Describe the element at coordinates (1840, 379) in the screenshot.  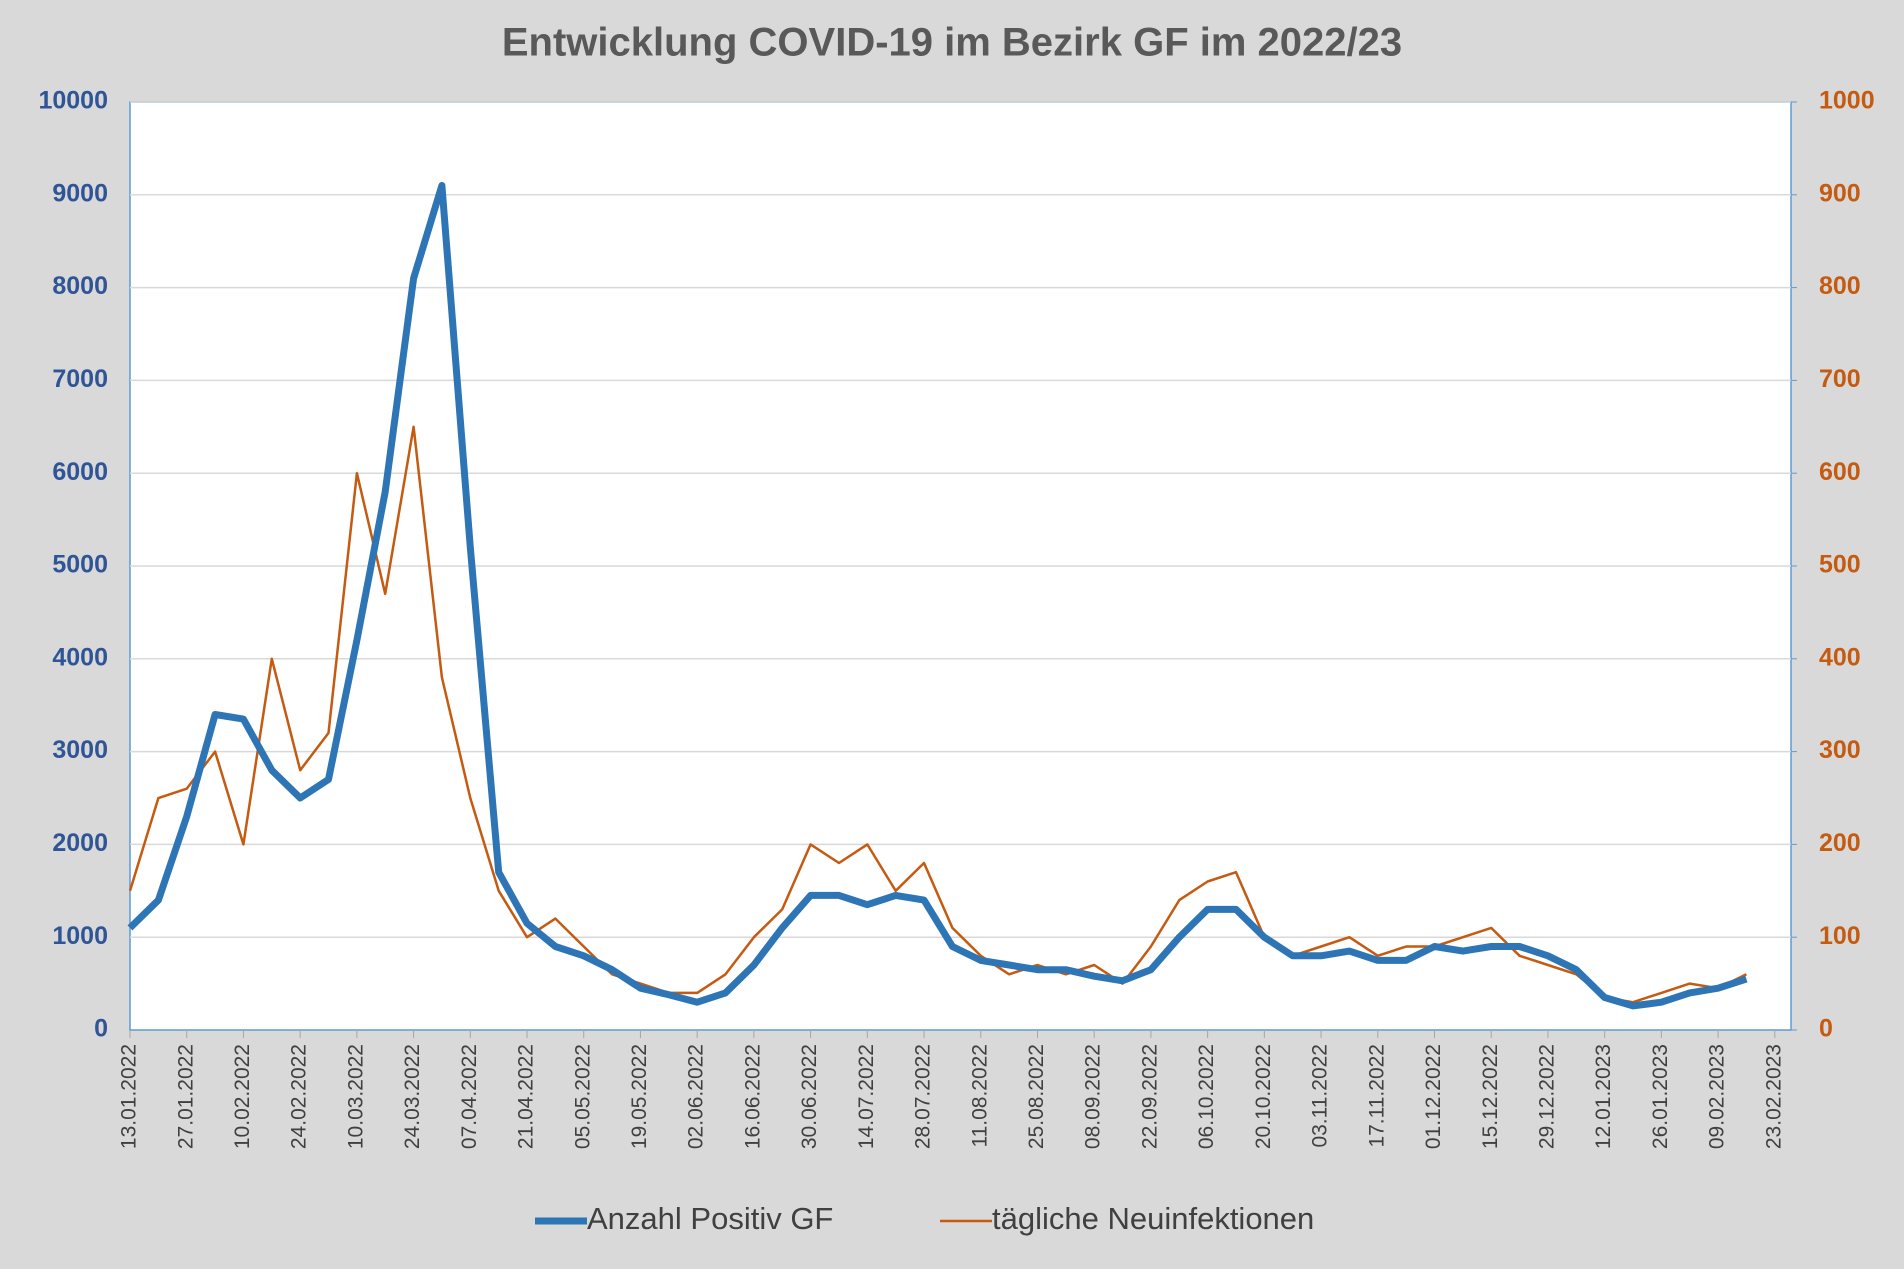
I see `y2-tick-label: 700` at that location.